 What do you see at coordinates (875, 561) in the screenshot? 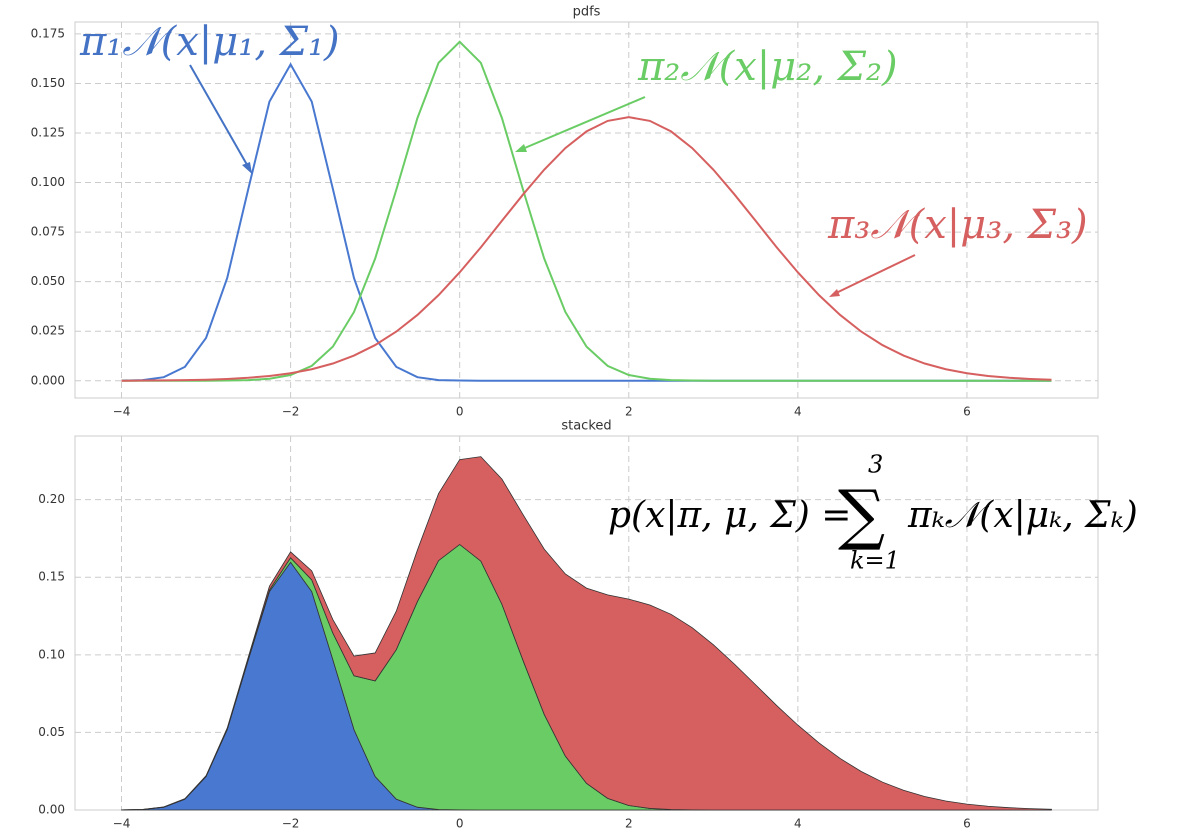
I see `annotation: k=1` at bounding box center [875, 561].